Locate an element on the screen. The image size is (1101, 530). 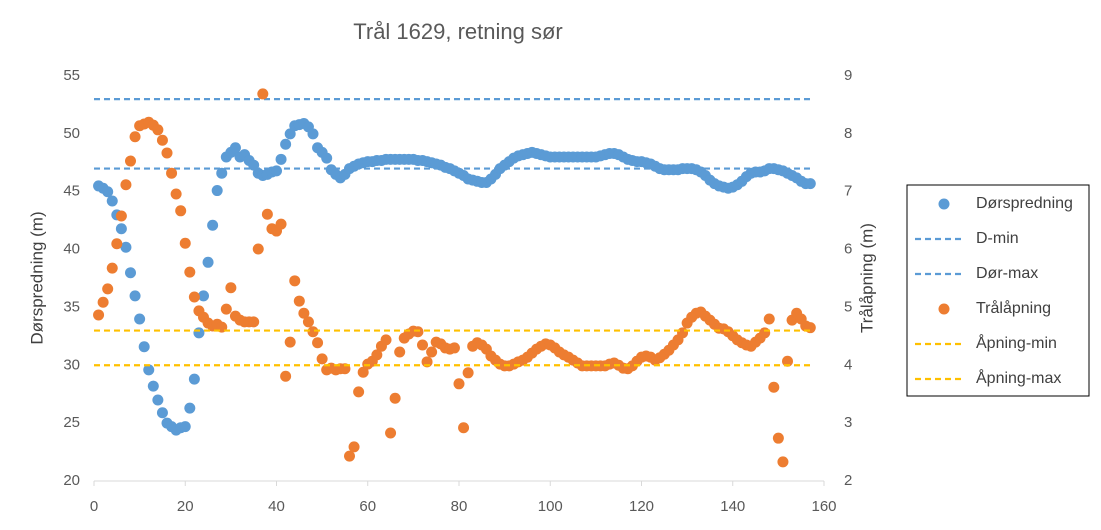
y2-tick-label: 7 is located at coordinates (848, 191).